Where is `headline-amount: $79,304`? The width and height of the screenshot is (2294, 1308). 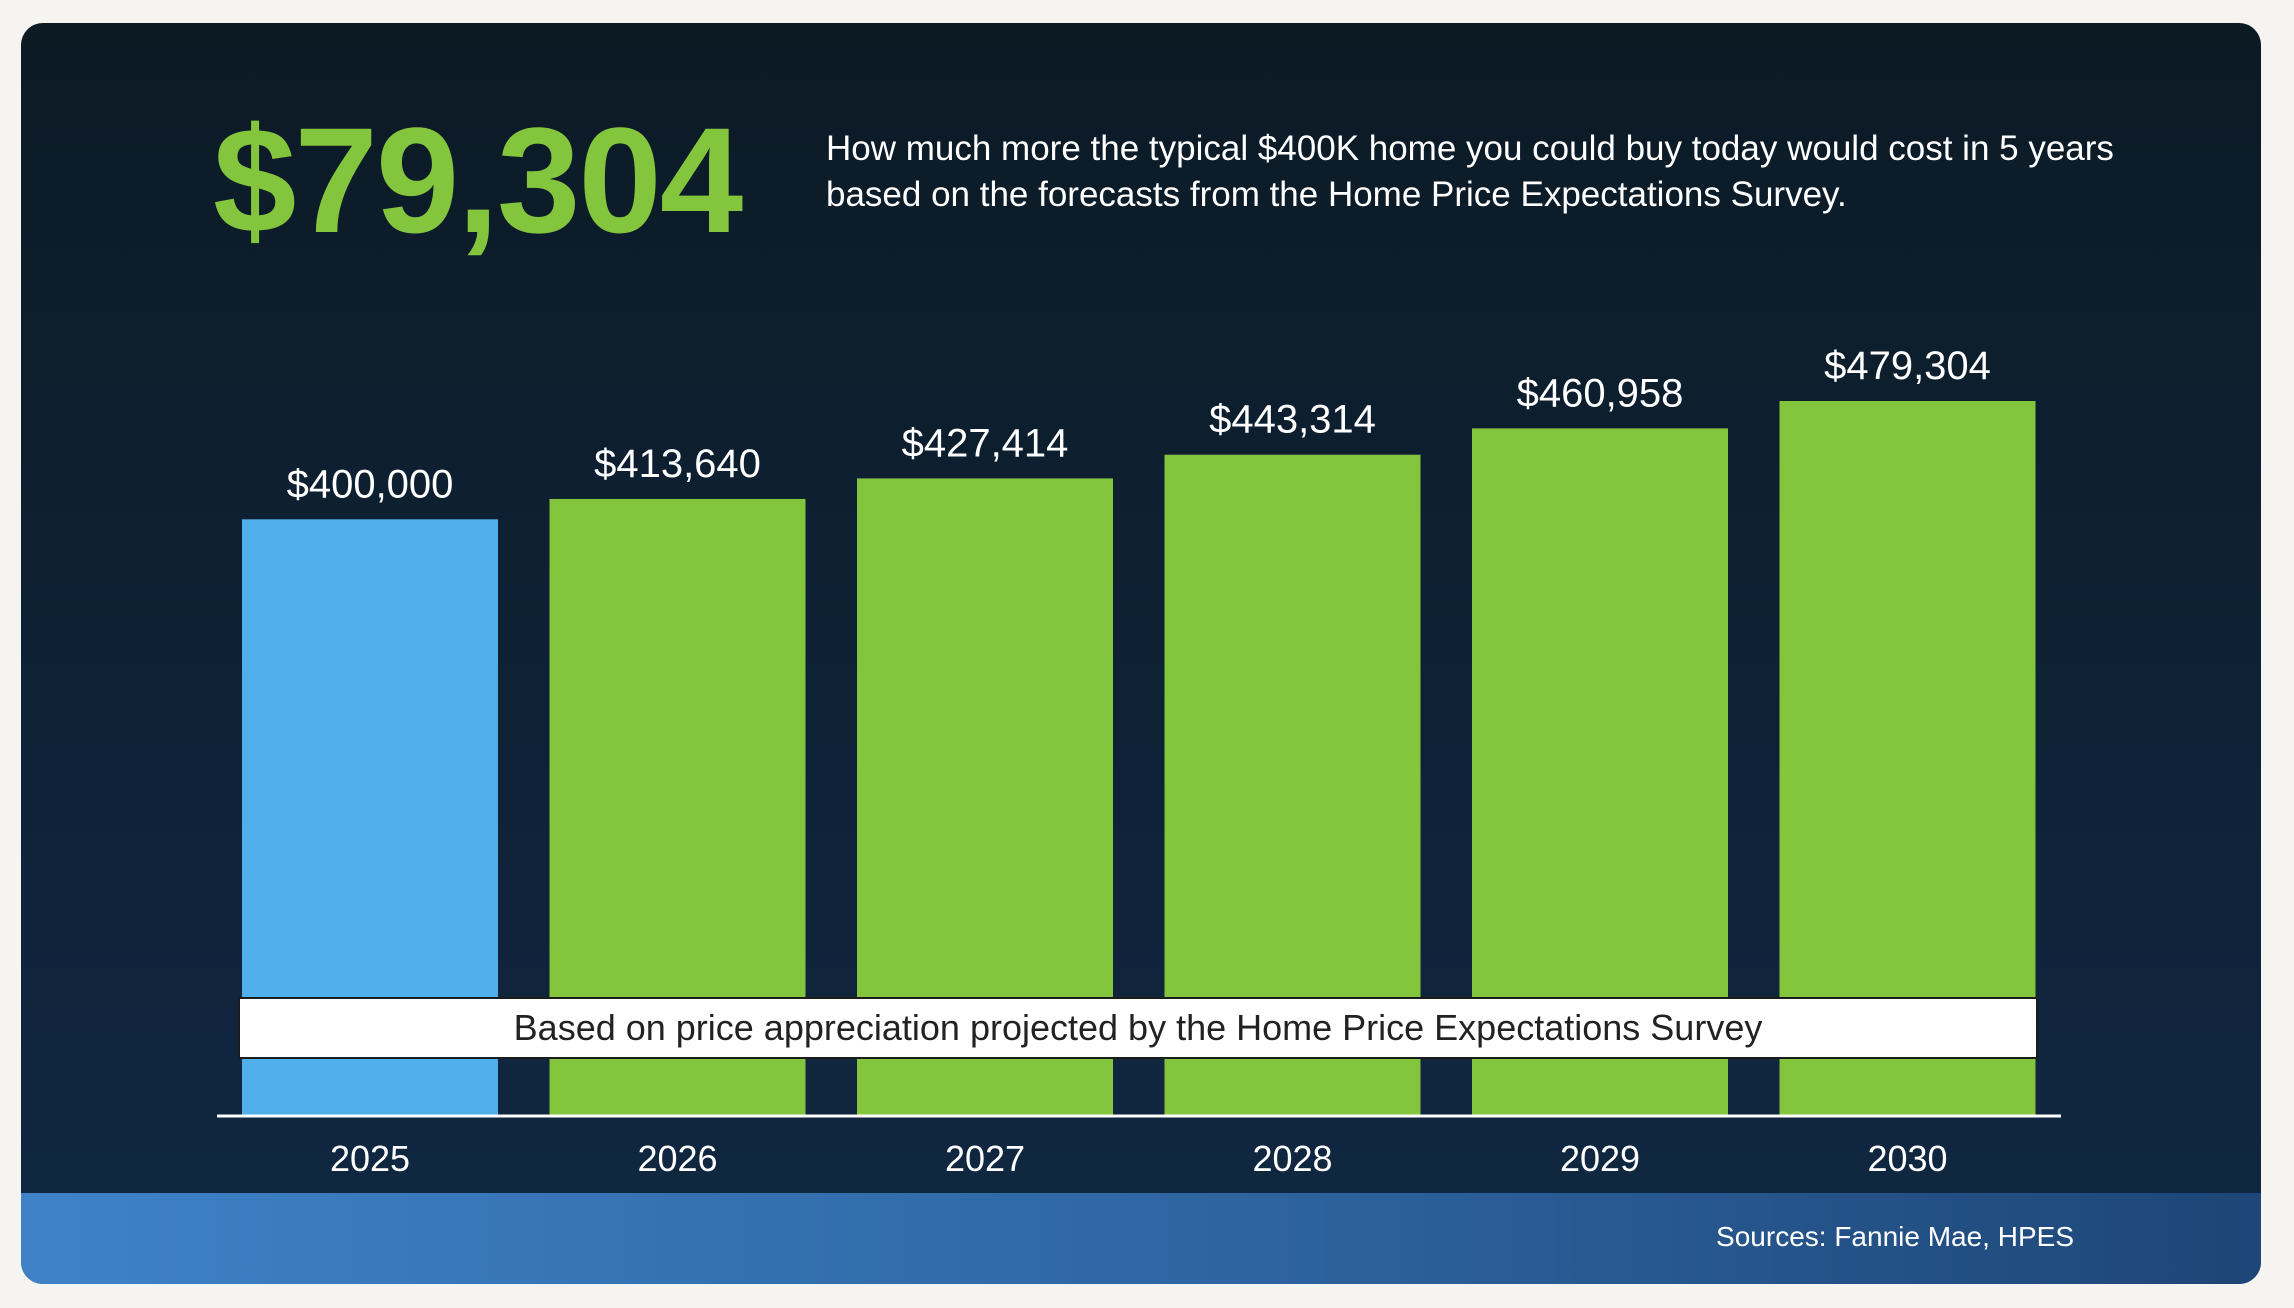 headline-amount: $79,304 is located at coordinates (478, 180).